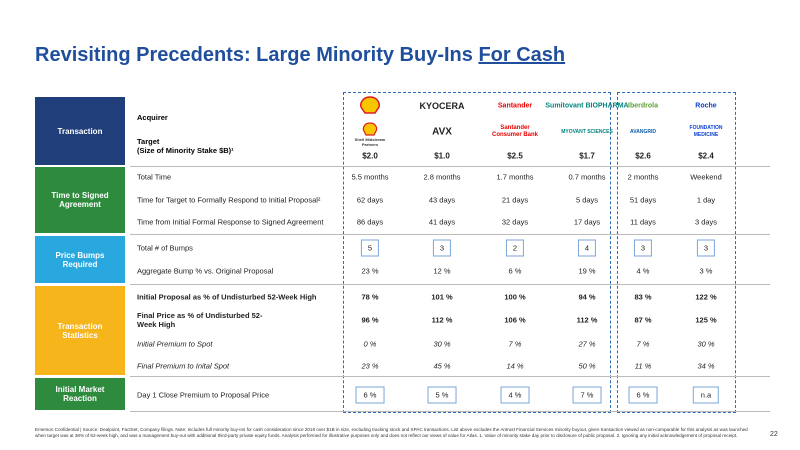 The width and height of the screenshot is (800, 450). I want to click on target-logo: Santander Consumer Bank, so click(514, 131).